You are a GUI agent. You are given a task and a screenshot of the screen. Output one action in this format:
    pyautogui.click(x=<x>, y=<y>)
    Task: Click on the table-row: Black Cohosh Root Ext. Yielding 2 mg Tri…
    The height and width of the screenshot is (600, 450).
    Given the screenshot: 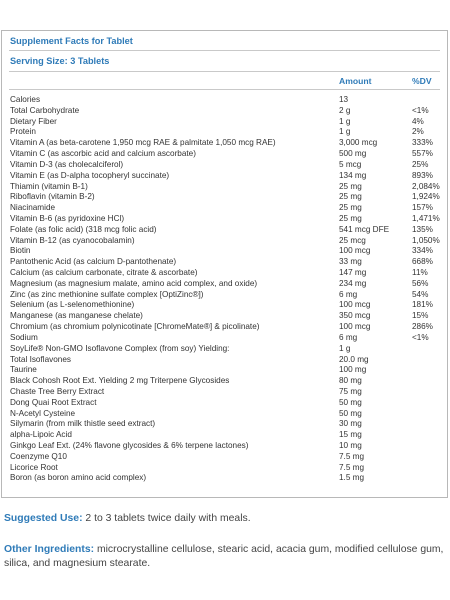 What is the action you would take?
    pyautogui.click(x=224, y=381)
    